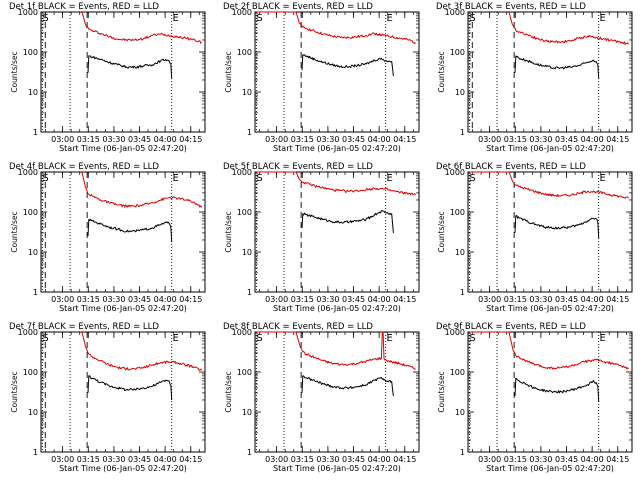 This screenshot has height=480, width=640. I want to click on chart-title: Det 2f BLACK = Events, RED = LLD, so click(298, 7).